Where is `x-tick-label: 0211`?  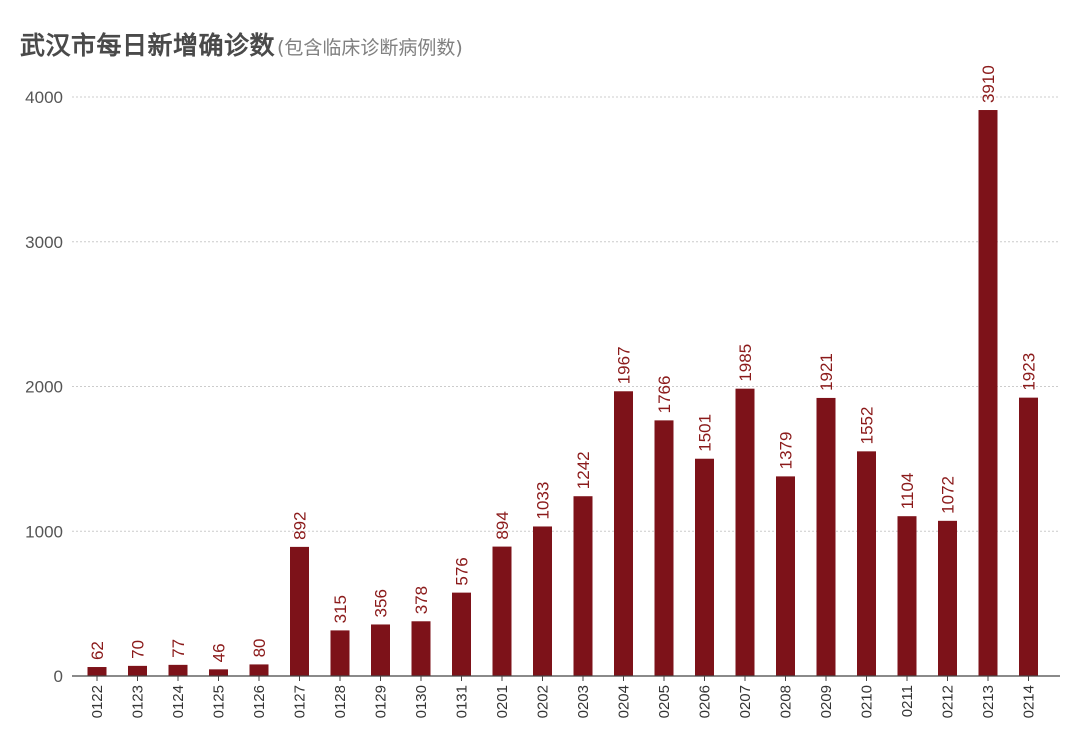 x-tick-label: 0211 is located at coordinates (907, 701).